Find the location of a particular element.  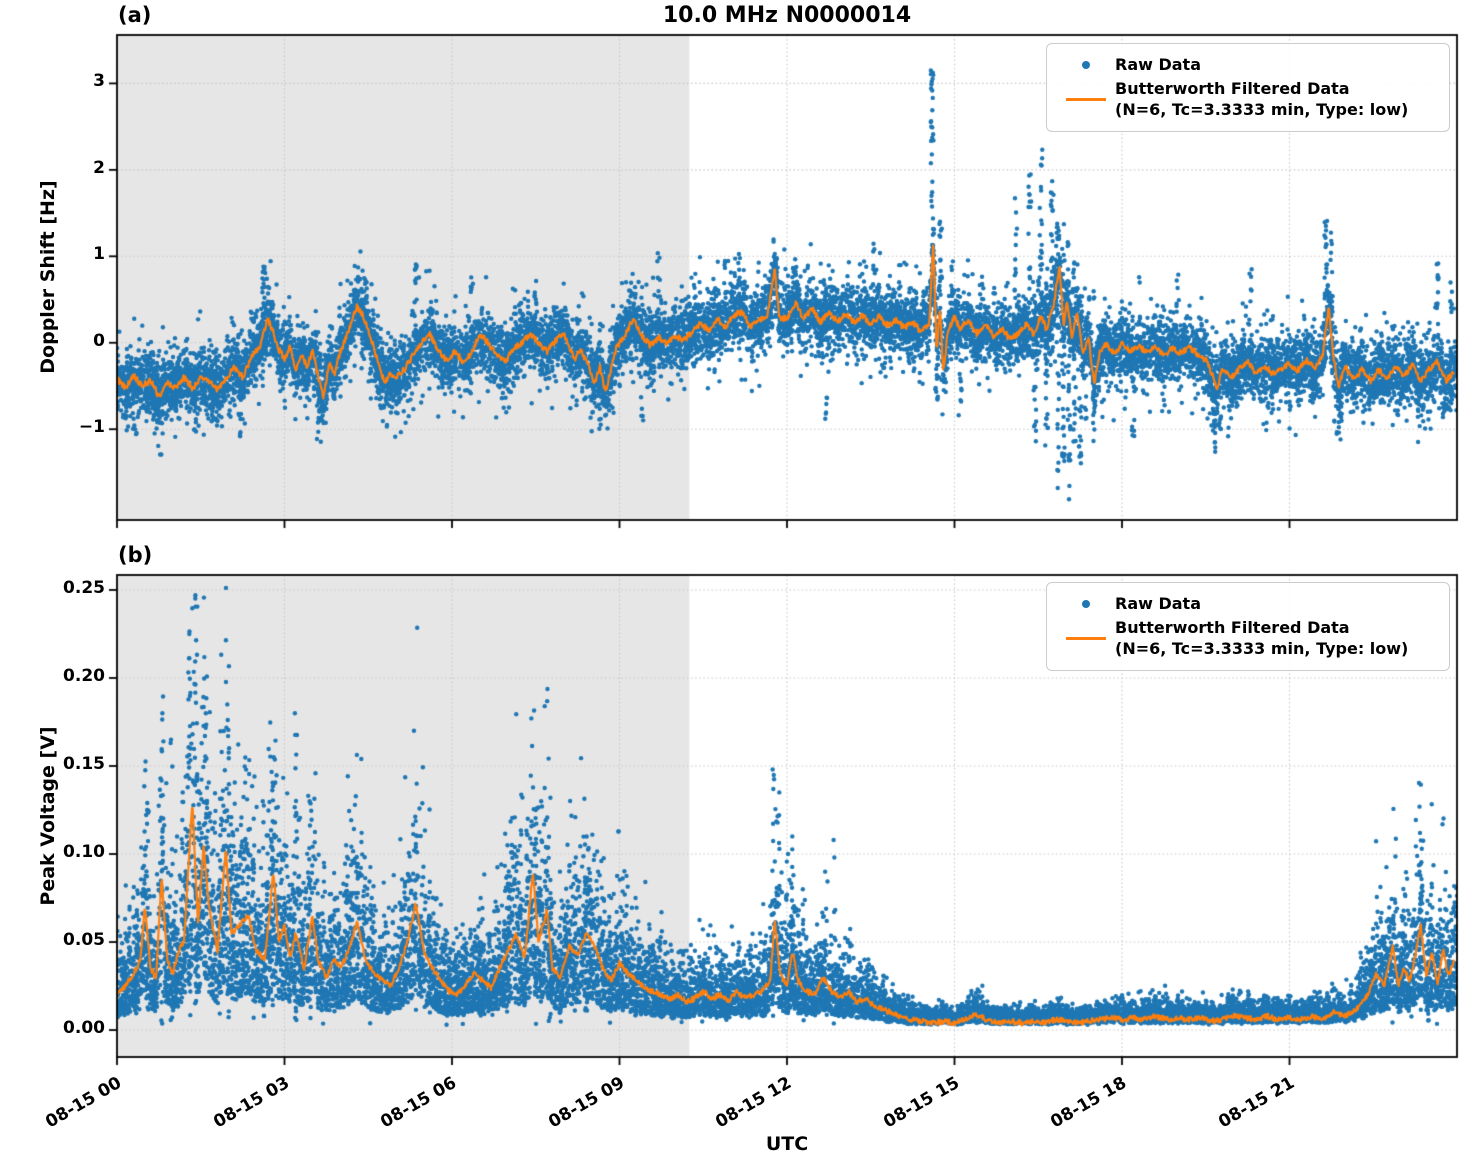

y-tick-label: 0.05 is located at coordinates (84, 940).